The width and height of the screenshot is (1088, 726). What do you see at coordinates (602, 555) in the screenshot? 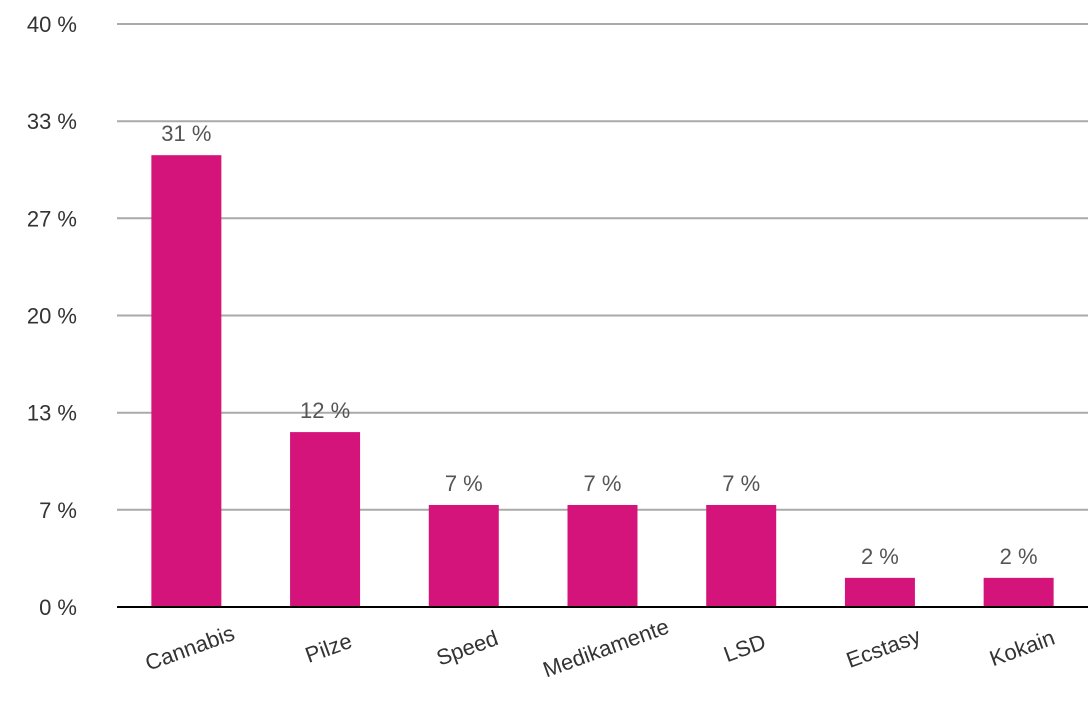
I see `bar-medikamente` at bounding box center [602, 555].